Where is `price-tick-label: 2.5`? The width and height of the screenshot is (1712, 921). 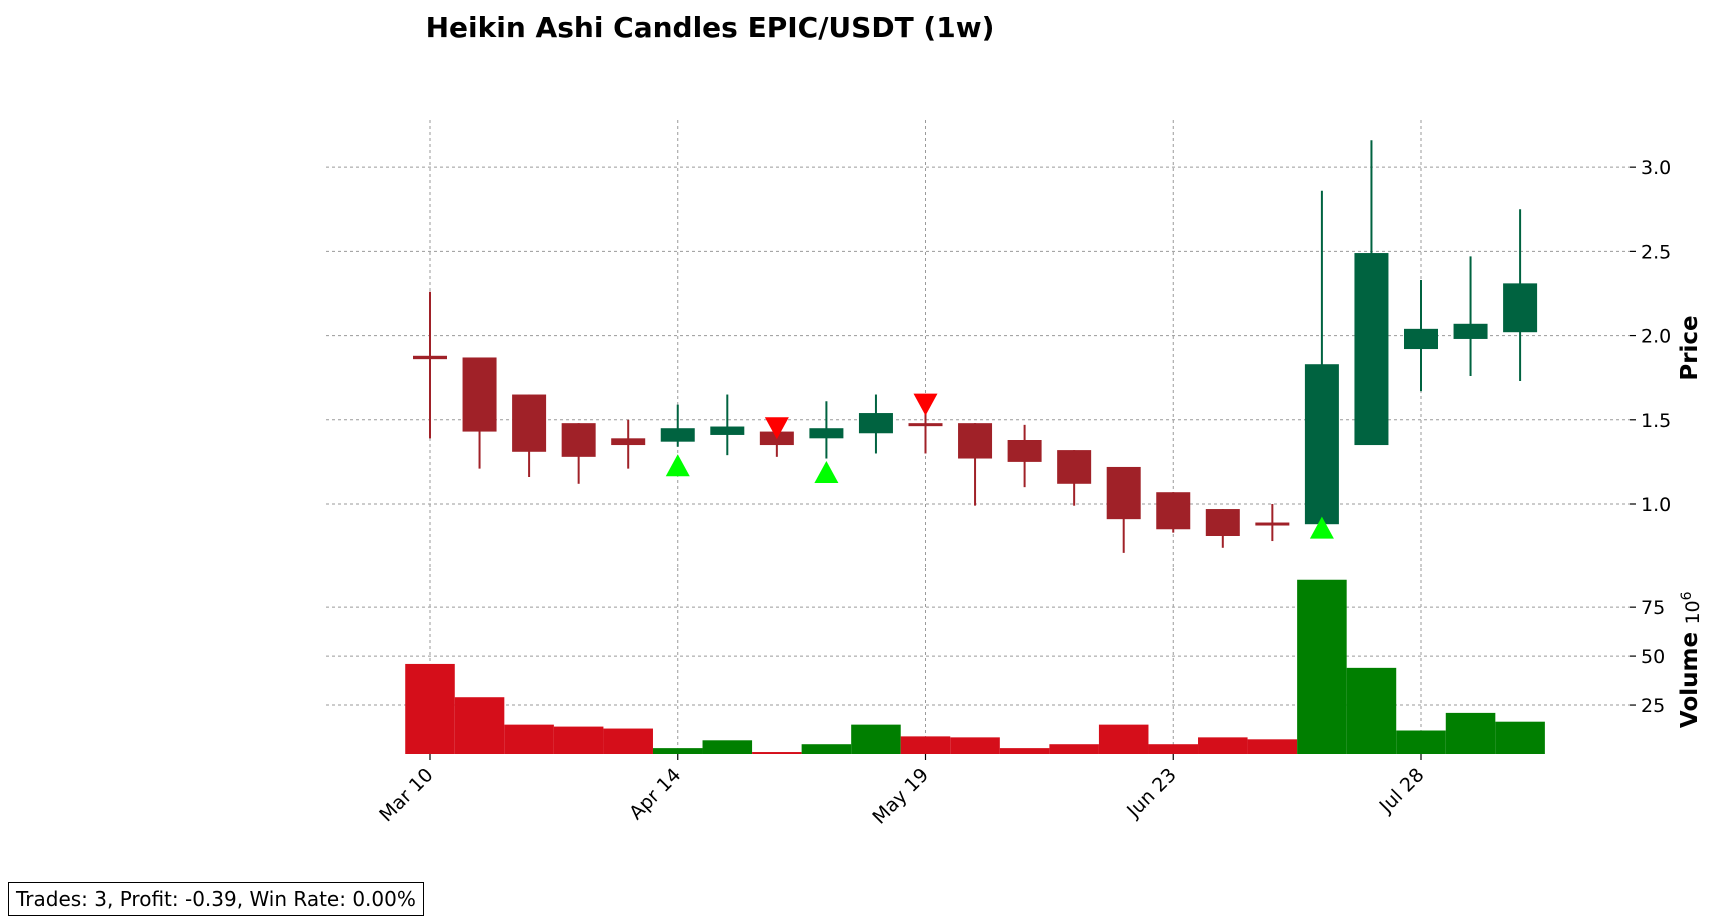 price-tick-label: 2.5 is located at coordinates (1656, 252).